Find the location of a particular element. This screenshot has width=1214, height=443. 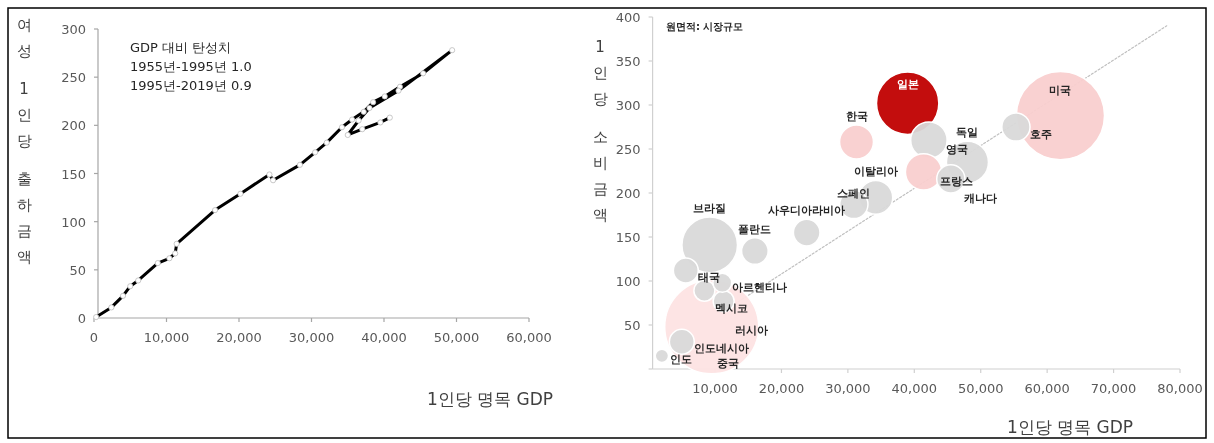

x-tick-label: 80,000 is located at coordinates (1180, 388).